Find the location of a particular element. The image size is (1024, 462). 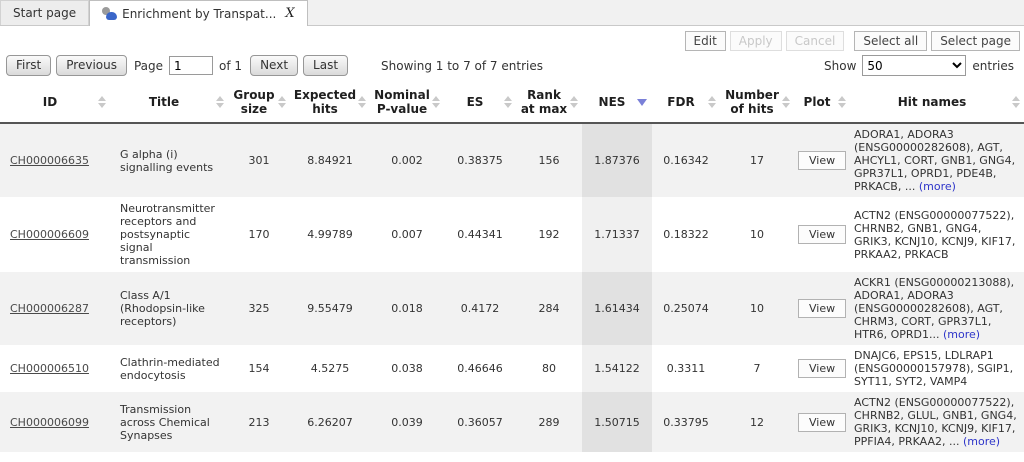

showing-entries-text: Showing 1 to 7 of 7 entries is located at coordinates (462, 65).